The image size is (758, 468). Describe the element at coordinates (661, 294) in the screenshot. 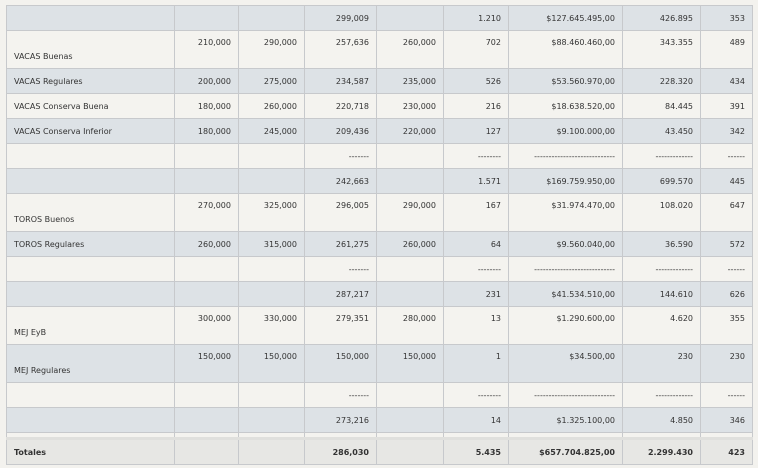

I see `cell-total-kg: 144.610` at that location.